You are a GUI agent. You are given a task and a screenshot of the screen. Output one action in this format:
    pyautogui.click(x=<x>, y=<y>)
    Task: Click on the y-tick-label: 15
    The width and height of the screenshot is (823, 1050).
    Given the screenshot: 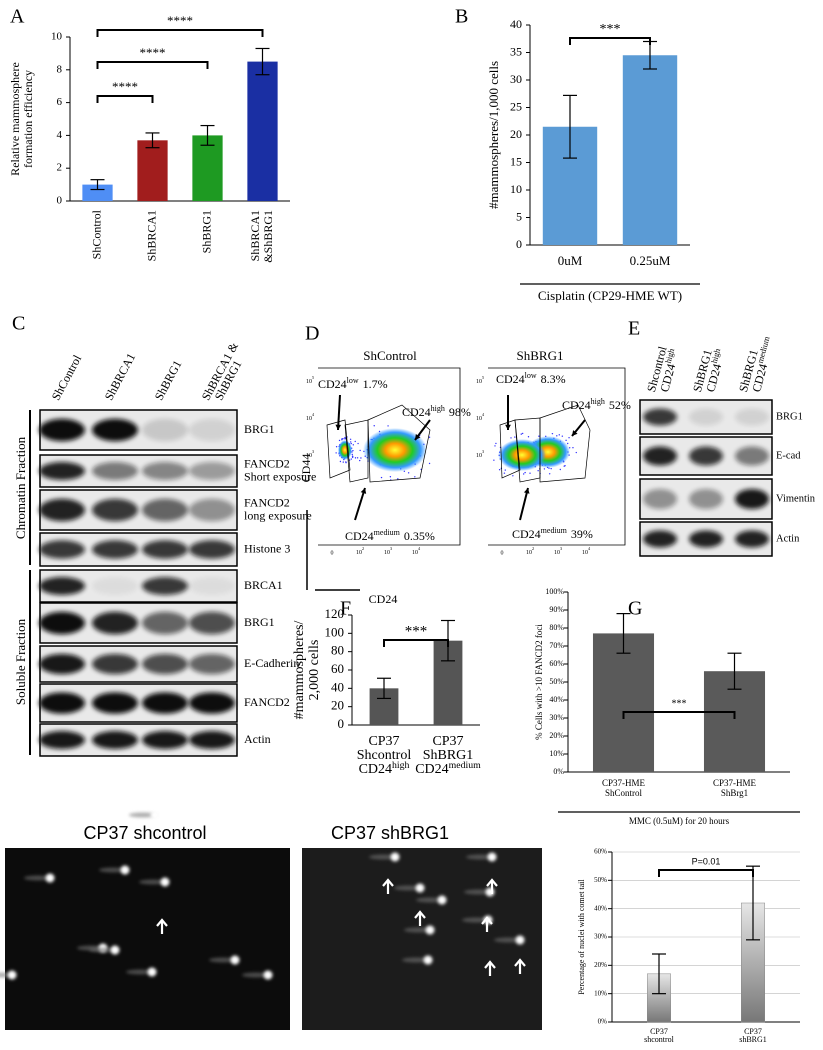 What is the action you would take?
    pyautogui.click(x=516, y=161)
    